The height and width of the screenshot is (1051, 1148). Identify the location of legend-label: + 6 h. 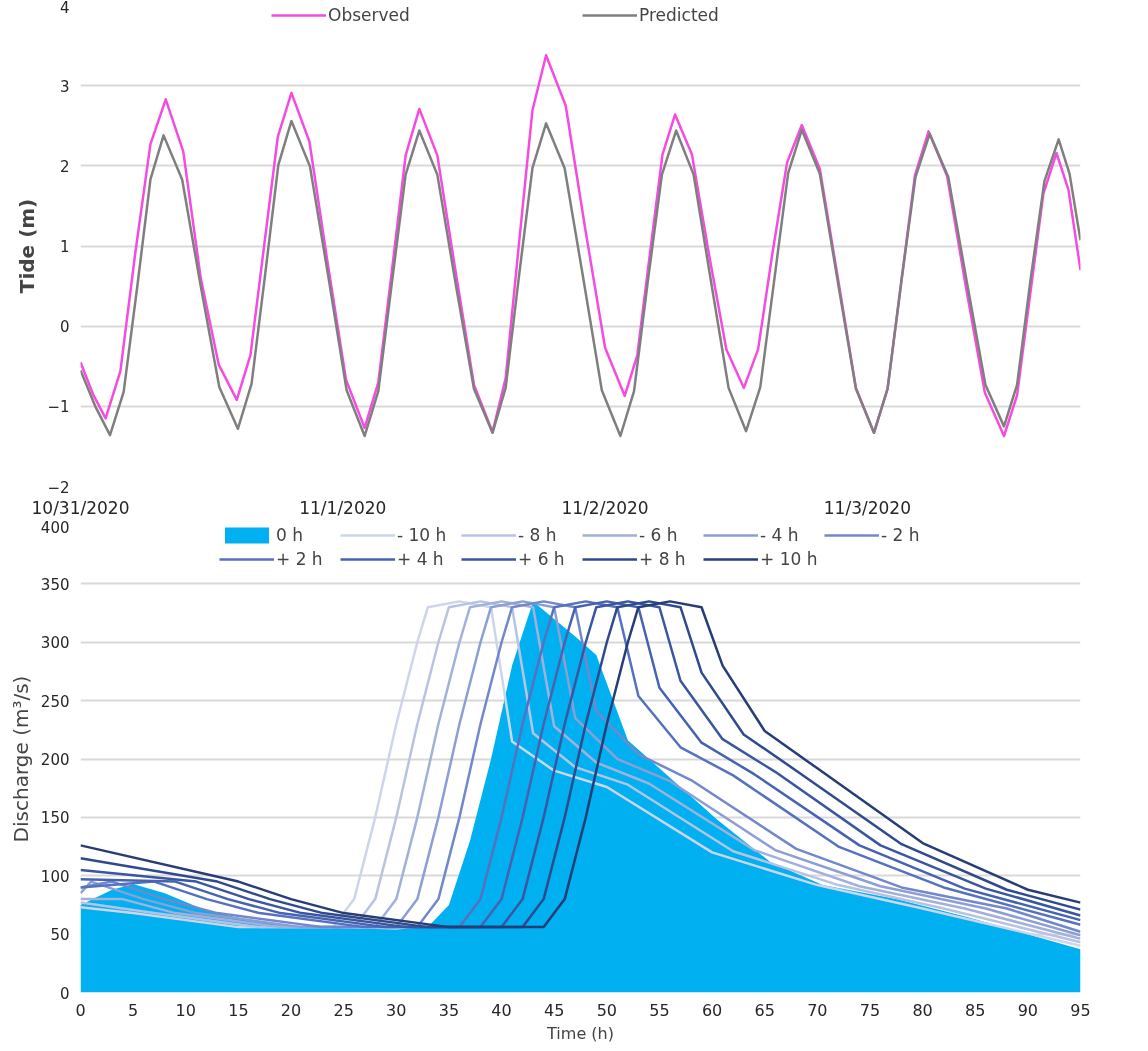
(542, 559).